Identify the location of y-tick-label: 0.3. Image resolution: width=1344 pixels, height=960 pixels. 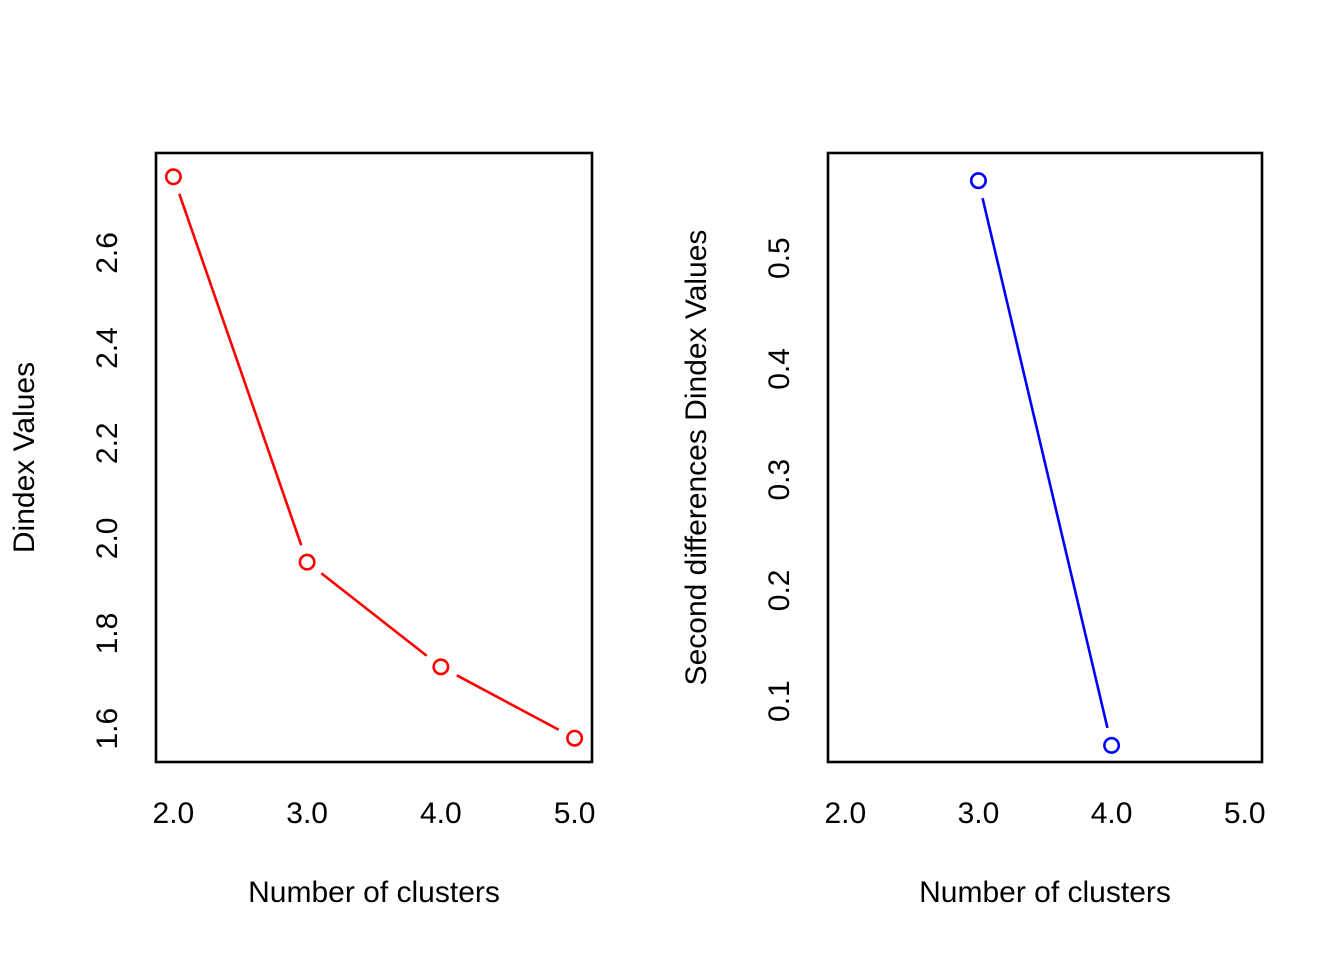
(779, 480).